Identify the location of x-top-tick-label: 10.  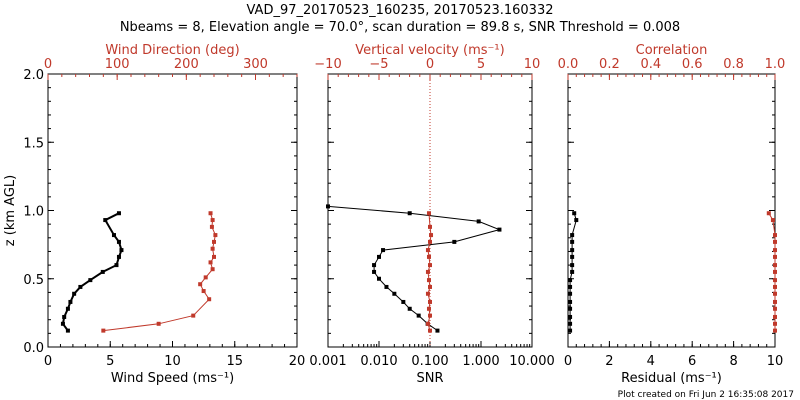
(532, 64).